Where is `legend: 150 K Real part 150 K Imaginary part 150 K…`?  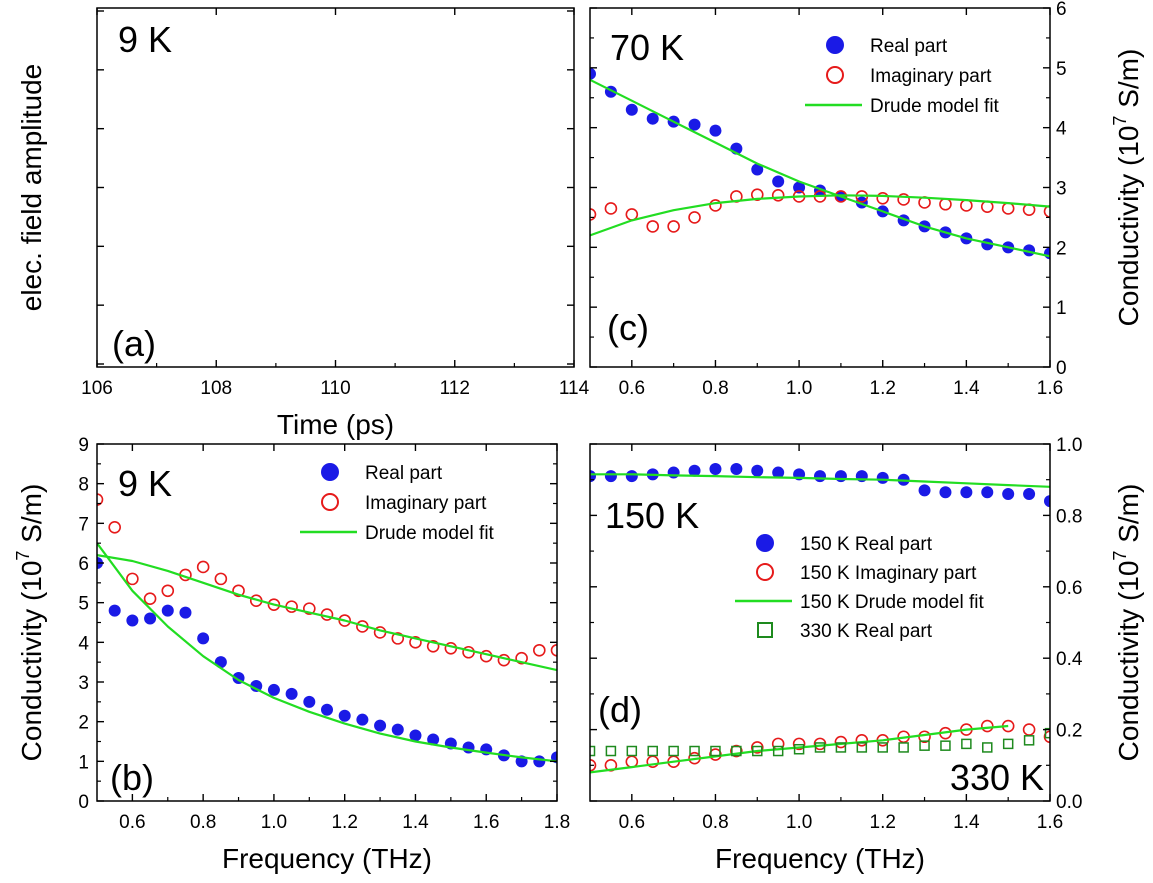 legend: 150 K Real part 150 K Imaginary part 150 K… is located at coordinates (859, 588).